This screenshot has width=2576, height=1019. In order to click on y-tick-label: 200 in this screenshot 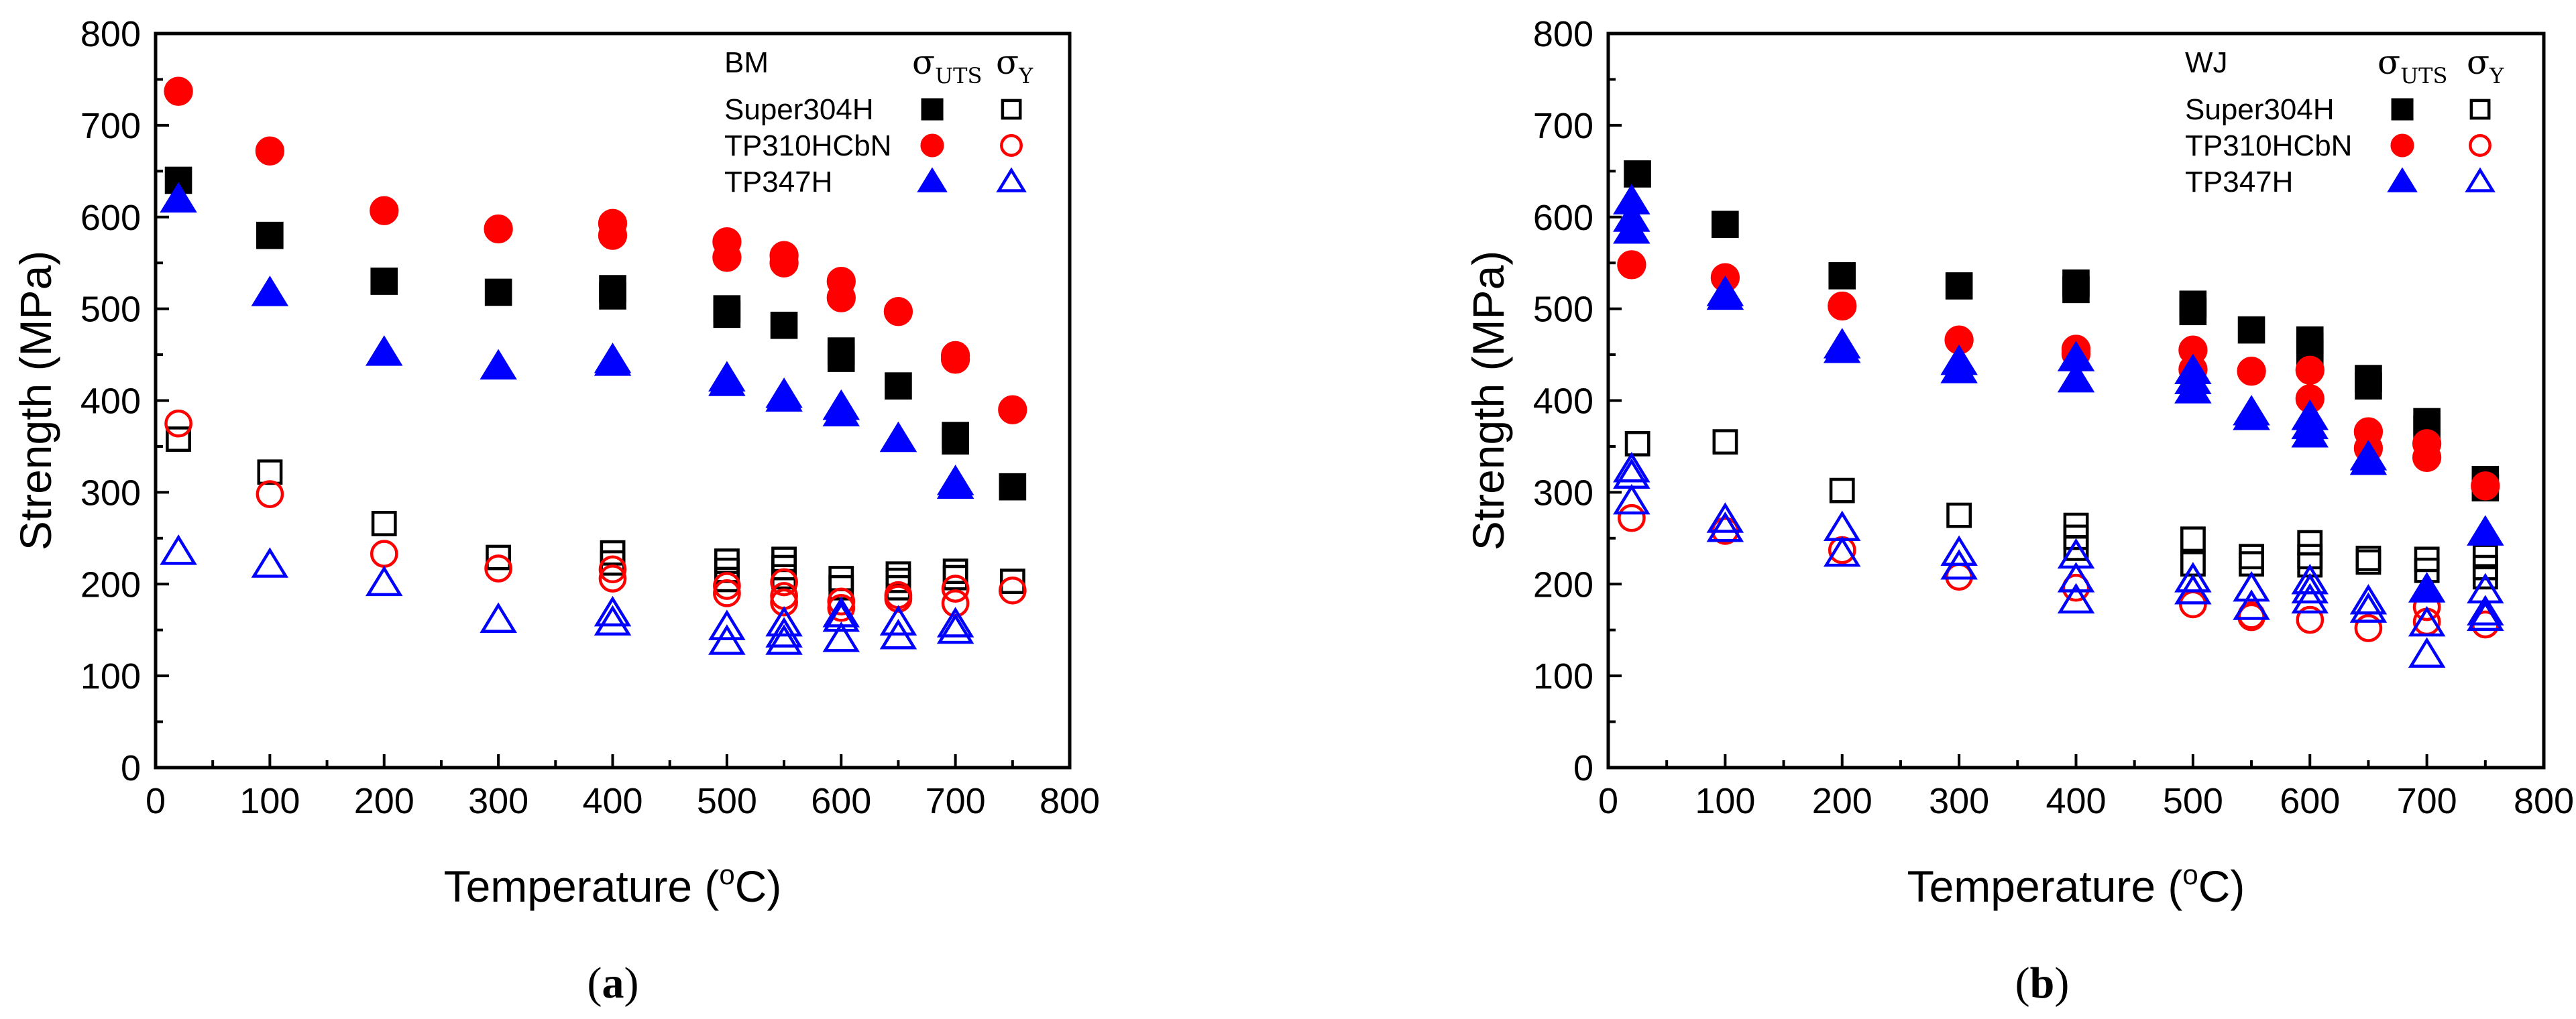, I will do `click(1563, 584)`.